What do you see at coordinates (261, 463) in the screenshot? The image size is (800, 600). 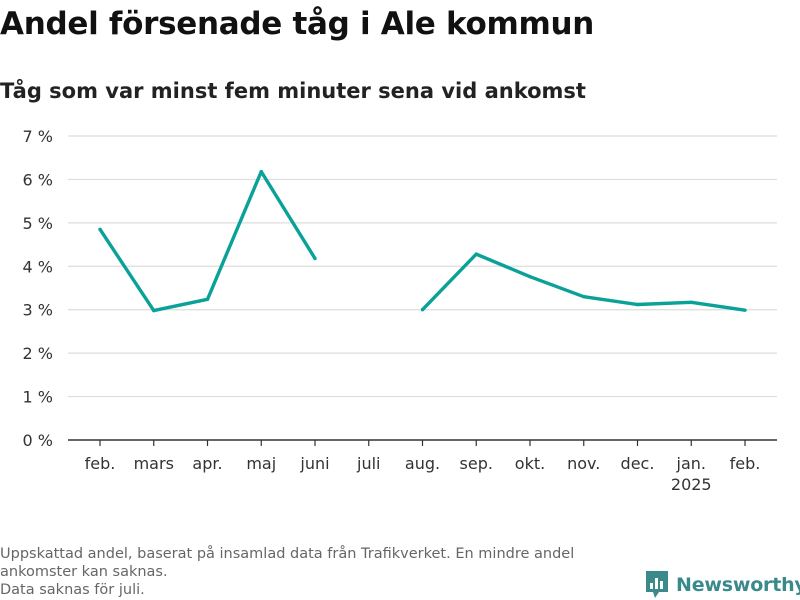 I see `x-tick-label: maj` at bounding box center [261, 463].